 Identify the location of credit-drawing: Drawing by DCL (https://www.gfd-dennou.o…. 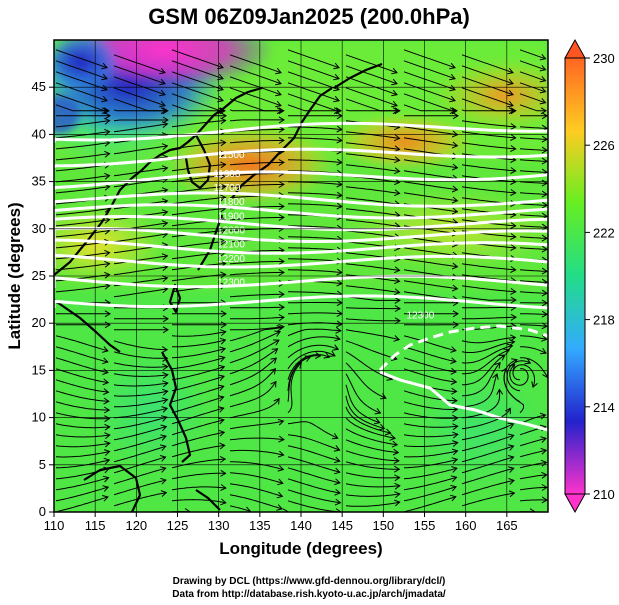
(309, 581).